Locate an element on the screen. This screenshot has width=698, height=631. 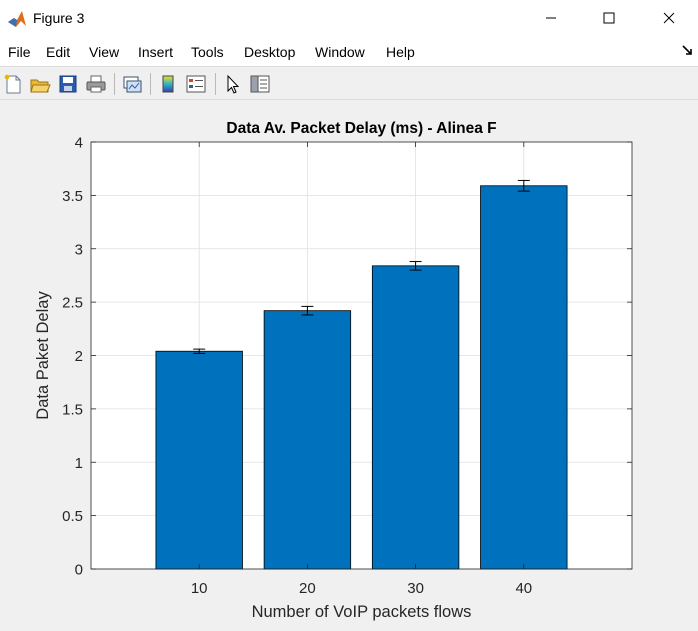
x-tick-label: 10 is located at coordinates (199, 588).